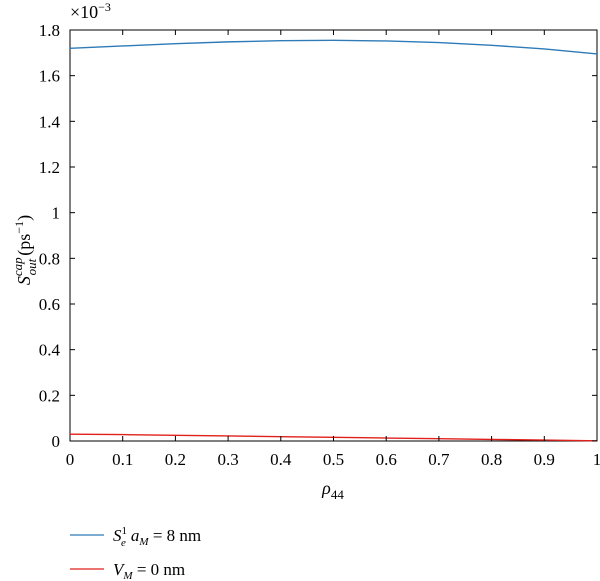  Describe the element at coordinates (90, 11) in the screenshot. I see `y-scale-note: ×10⁻³` at that location.